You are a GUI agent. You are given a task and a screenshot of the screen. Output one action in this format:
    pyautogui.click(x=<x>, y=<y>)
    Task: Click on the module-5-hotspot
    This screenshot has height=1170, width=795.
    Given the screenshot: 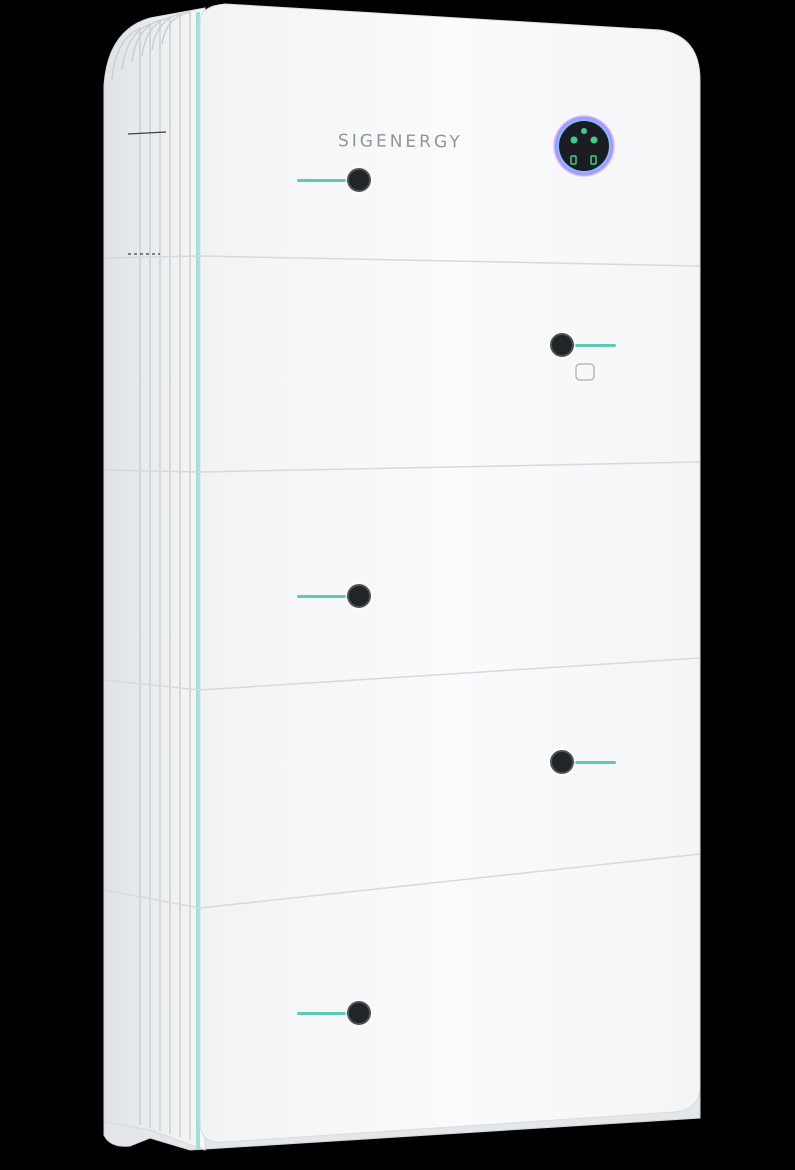 What is the action you would take?
    pyautogui.click(x=340, y=1014)
    